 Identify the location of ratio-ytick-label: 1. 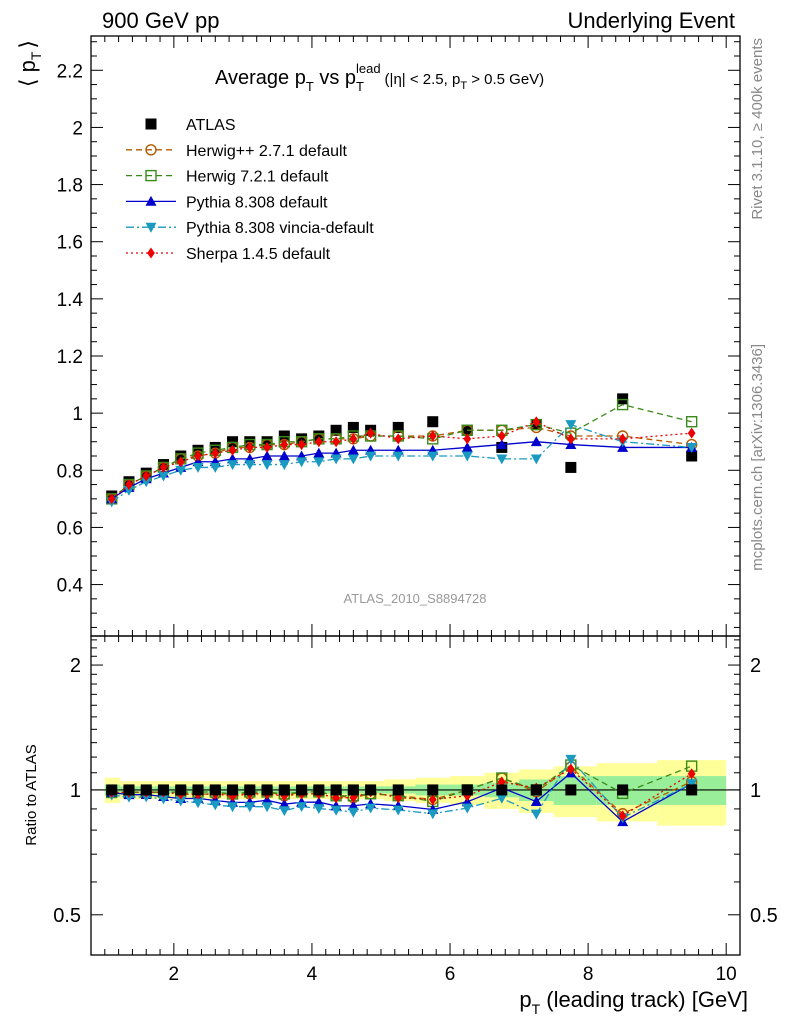
(75, 791).